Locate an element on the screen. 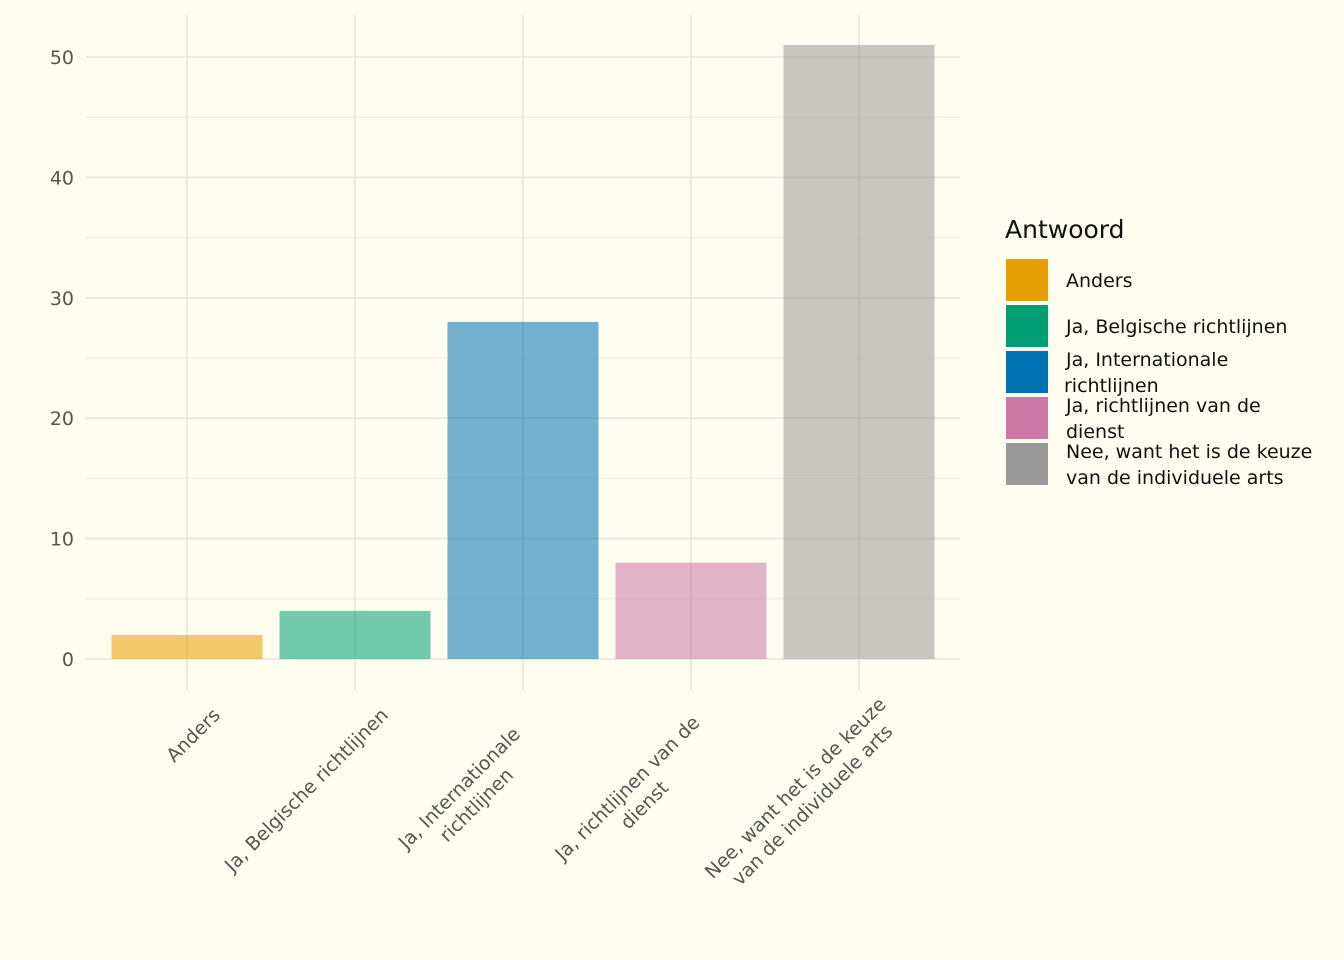  y-tick-label: 0 is located at coordinates (68, 660).